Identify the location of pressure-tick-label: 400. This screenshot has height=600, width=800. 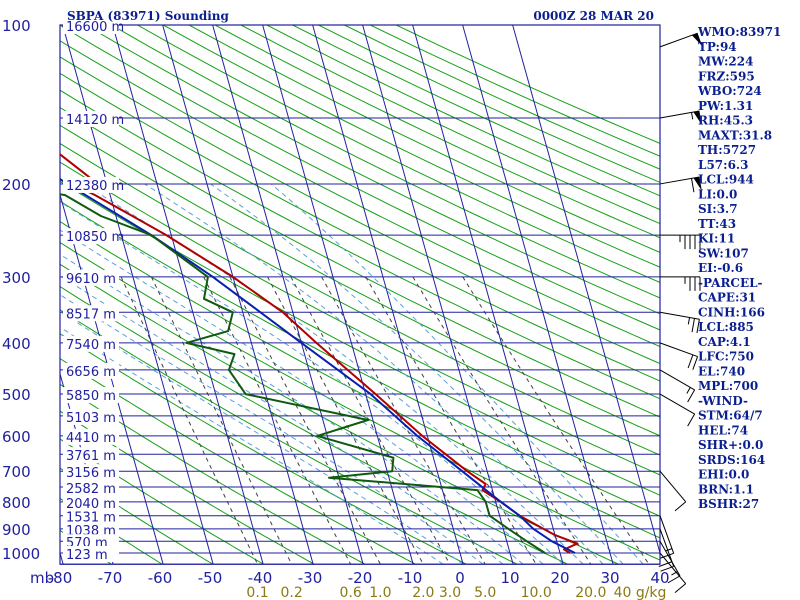
(16, 344).